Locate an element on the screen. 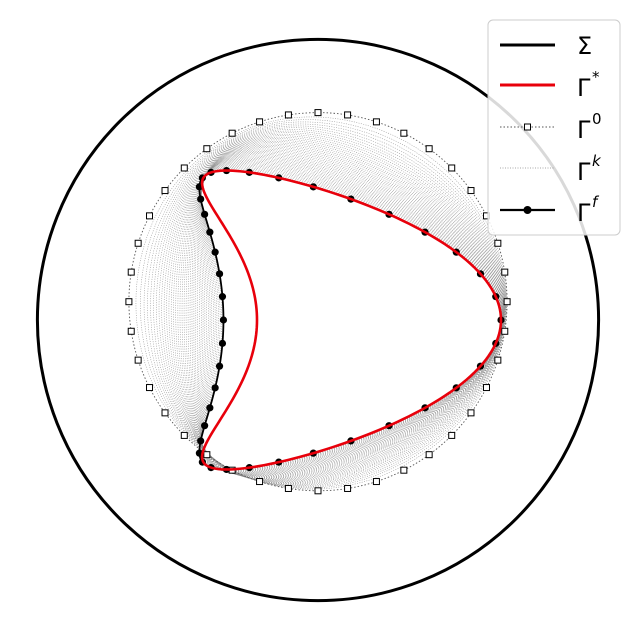  legend-entry-sigma: Σ is located at coordinates (546, 46).